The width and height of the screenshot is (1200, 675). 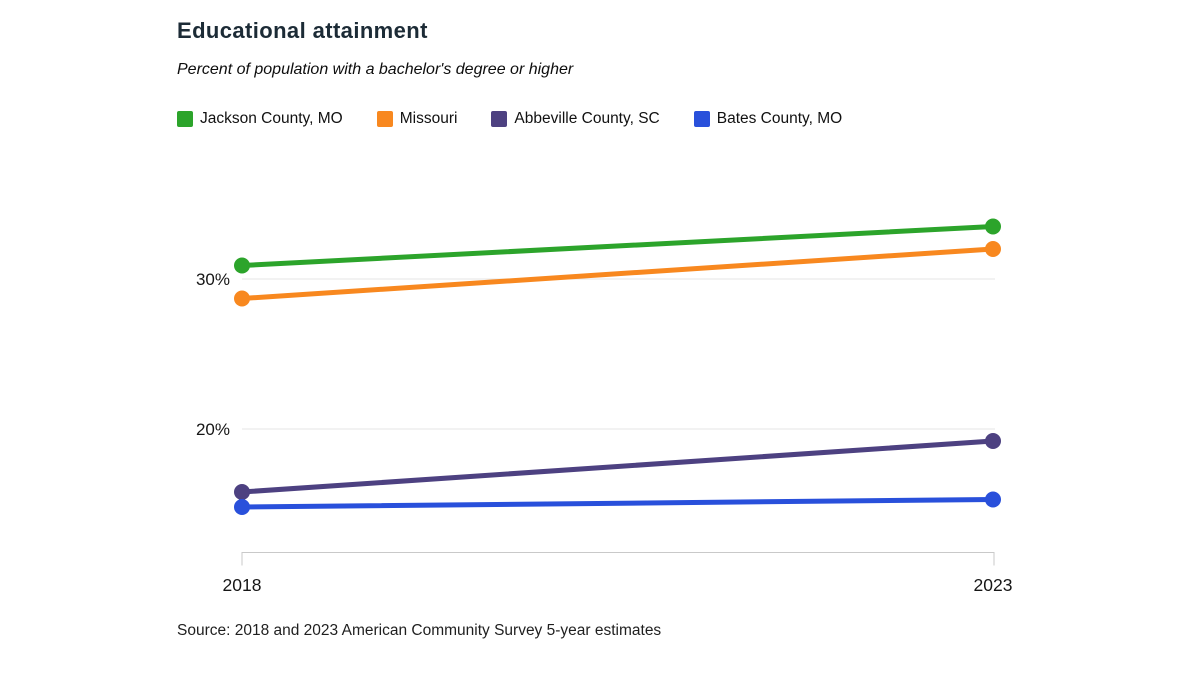 I want to click on legend-item-bates-county-mo: Bates County, MO, so click(x=768, y=119).